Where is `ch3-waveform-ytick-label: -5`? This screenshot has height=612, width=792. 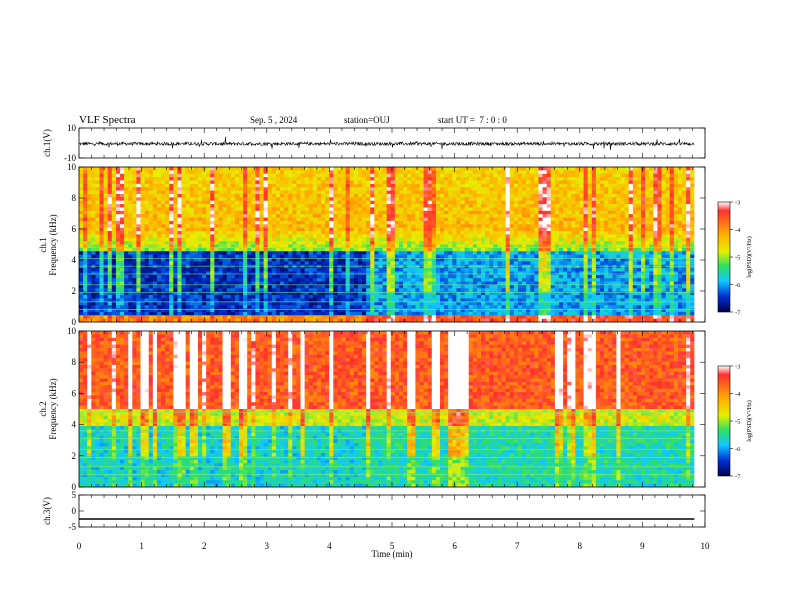
ch3-waveform-ytick-label: -5 is located at coordinates (73, 527).